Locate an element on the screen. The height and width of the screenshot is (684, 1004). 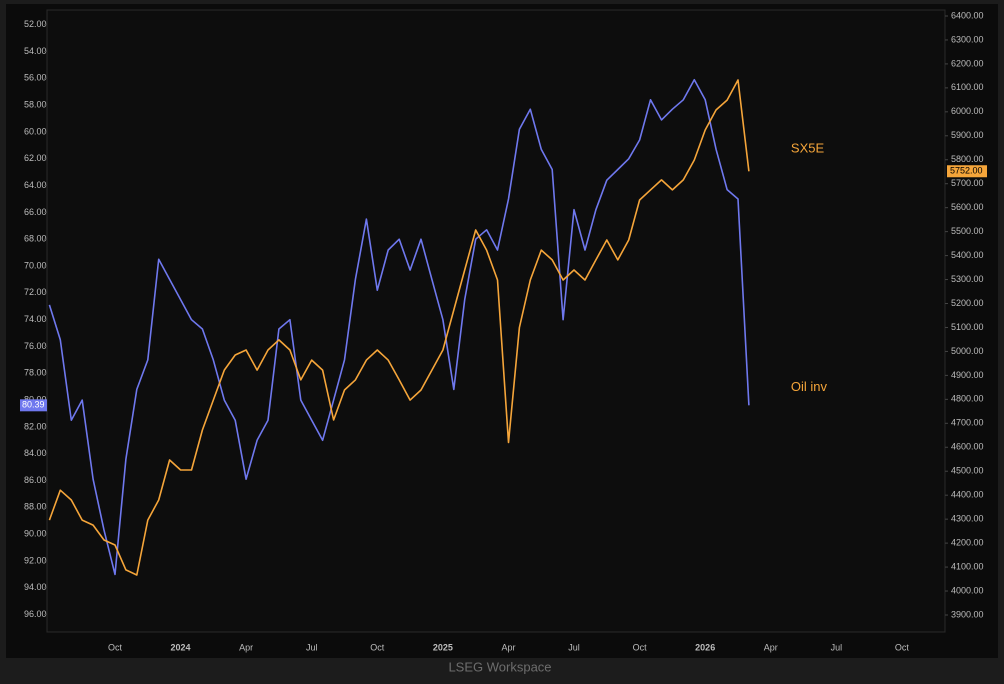
y-tick-label: 68.00 is located at coordinates (35, 239).